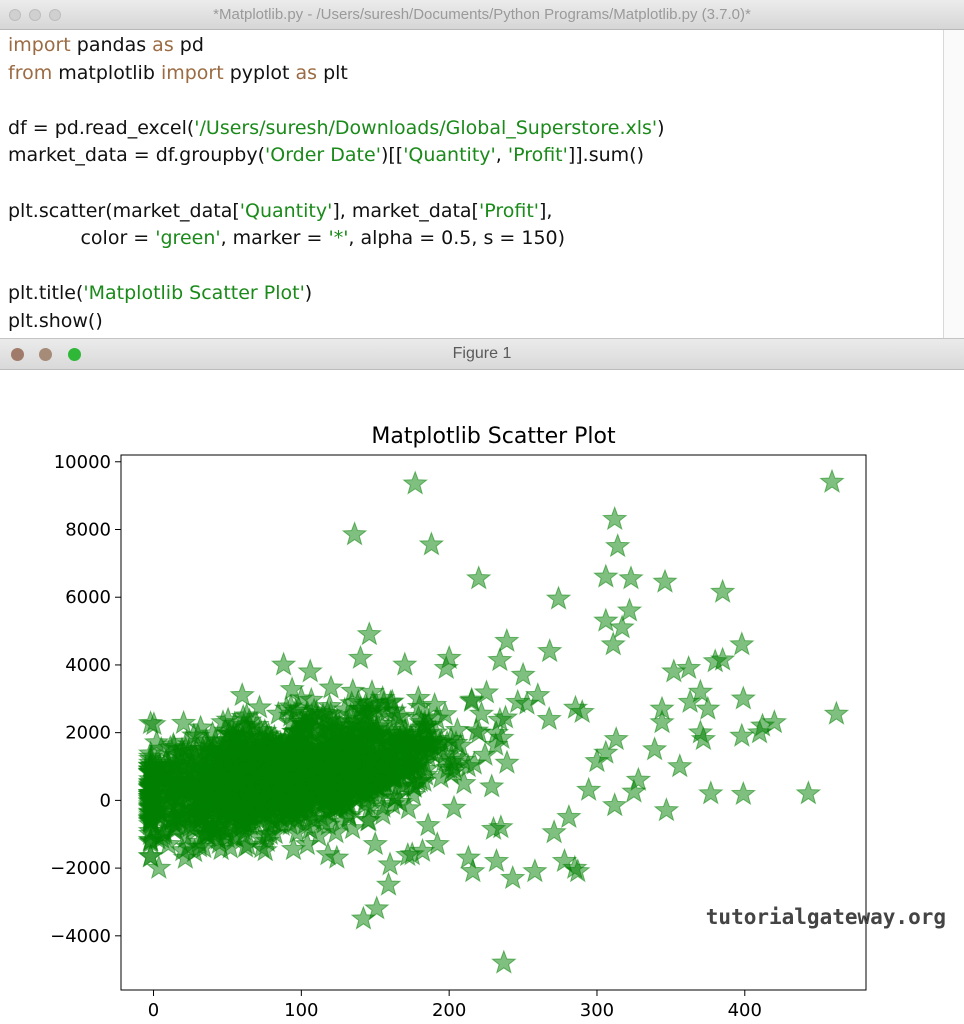 The height and width of the screenshot is (1024, 964). What do you see at coordinates (82, 238) in the screenshot?
I see `code-token: color =` at bounding box center [82, 238].